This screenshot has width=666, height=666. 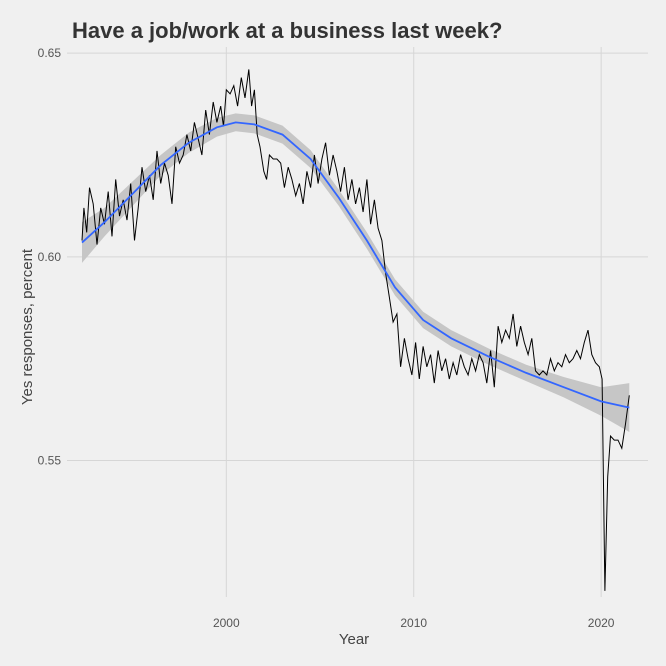 I want to click on x-tick-label: 2000, so click(x=226, y=623).